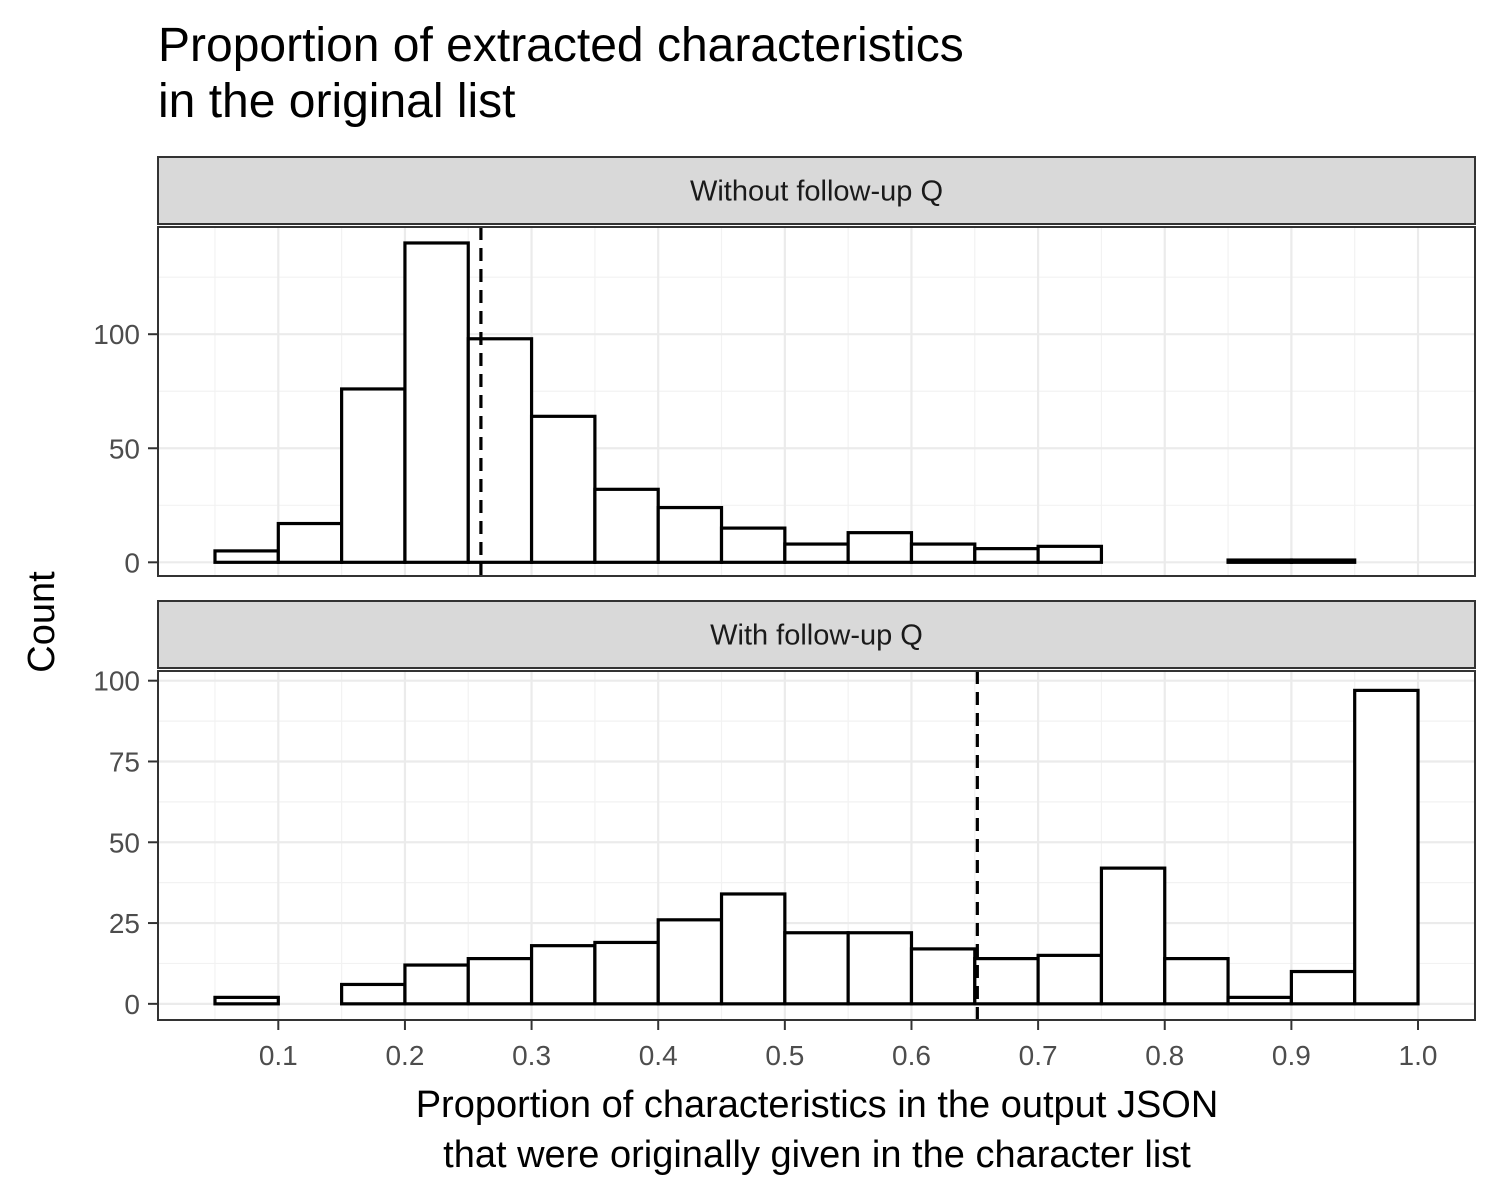 The height and width of the screenshot is (1200, 1500). What do you see at coordinates (124, 923) in the screenshot?
I see `y-tick-label: 25` at bounding box center [124, 923].